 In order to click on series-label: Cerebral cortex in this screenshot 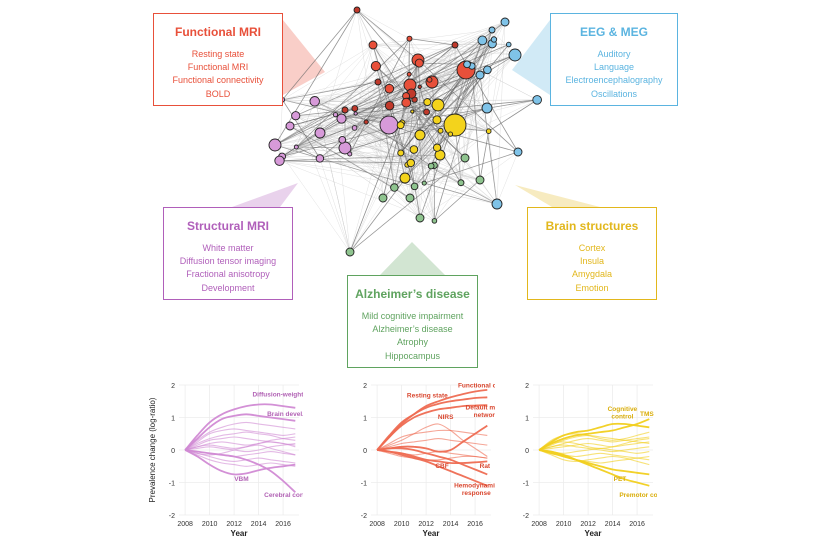, I will do `click(283, 495)`.